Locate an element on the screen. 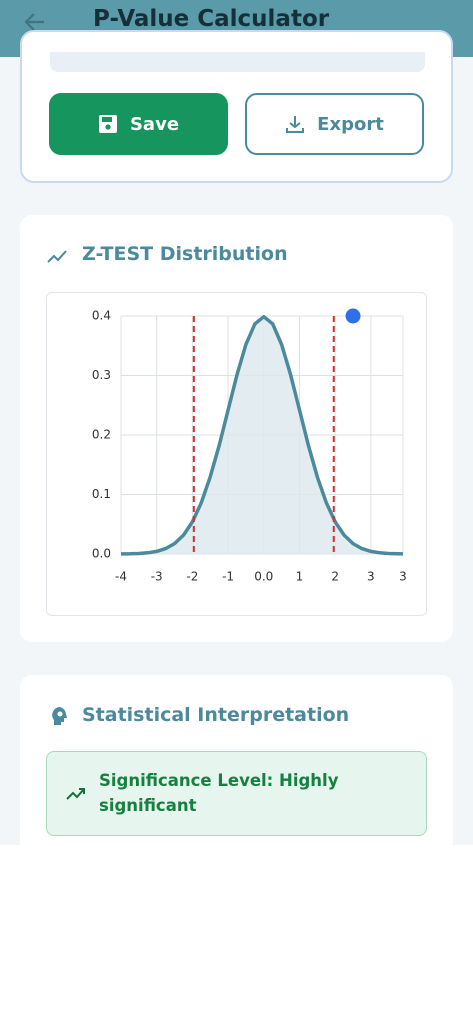 The height and width of the screenshot is (1024, 473). export-icon is located at coordinates (295, 124).